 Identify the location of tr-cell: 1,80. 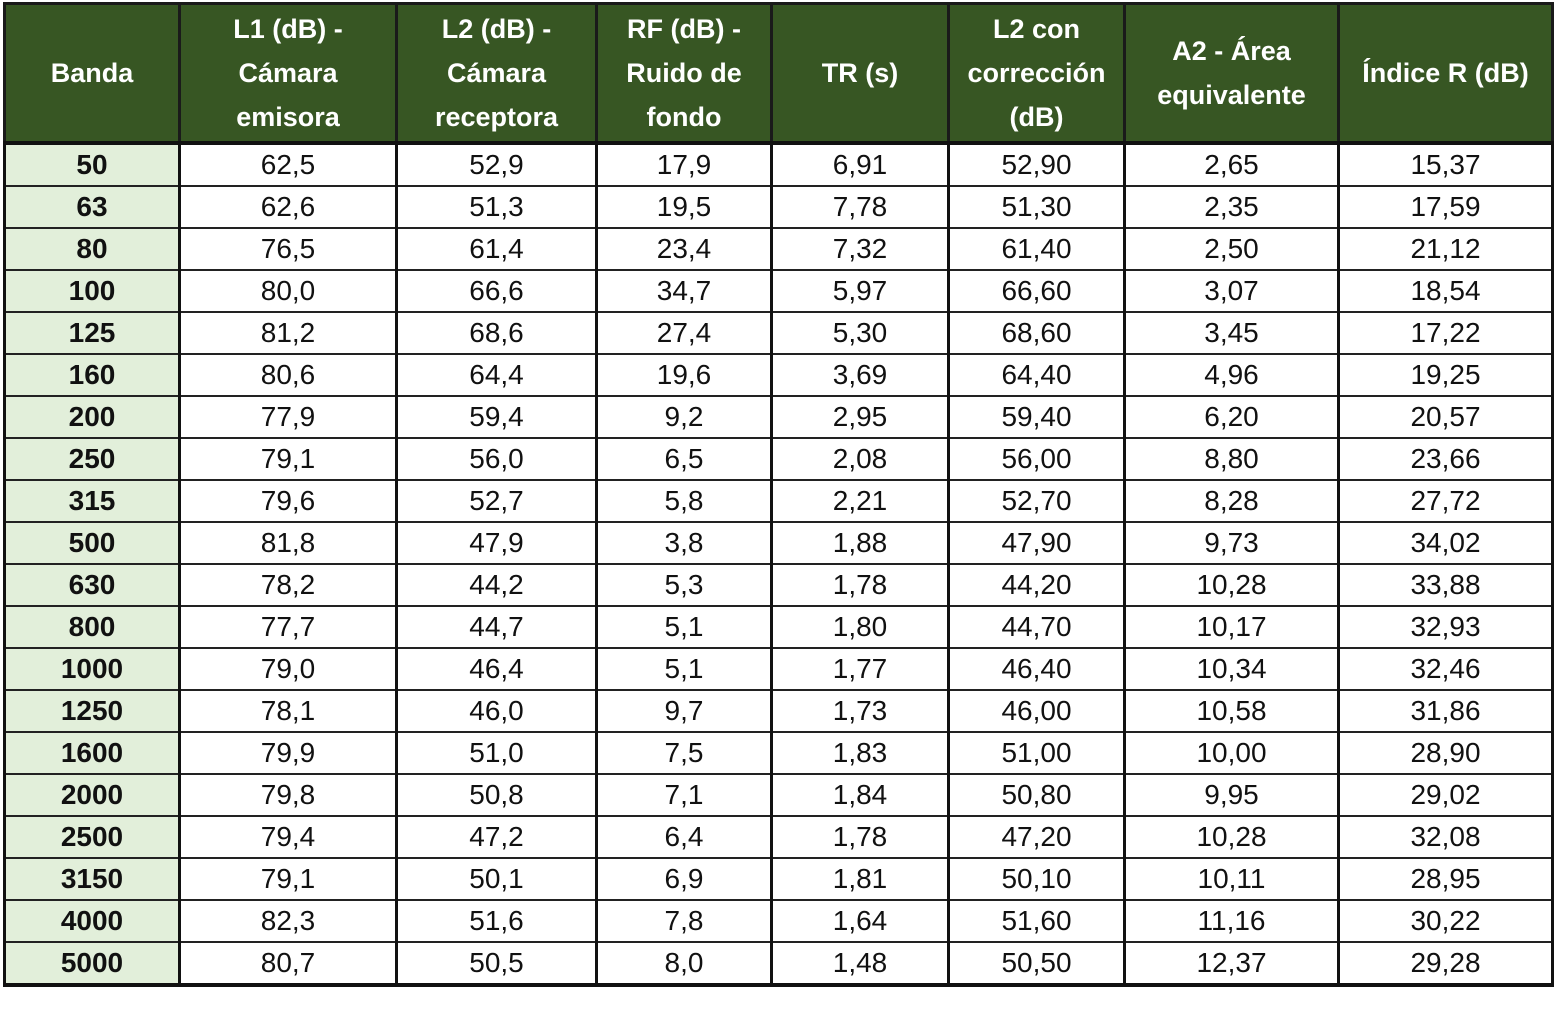
(860, 627).